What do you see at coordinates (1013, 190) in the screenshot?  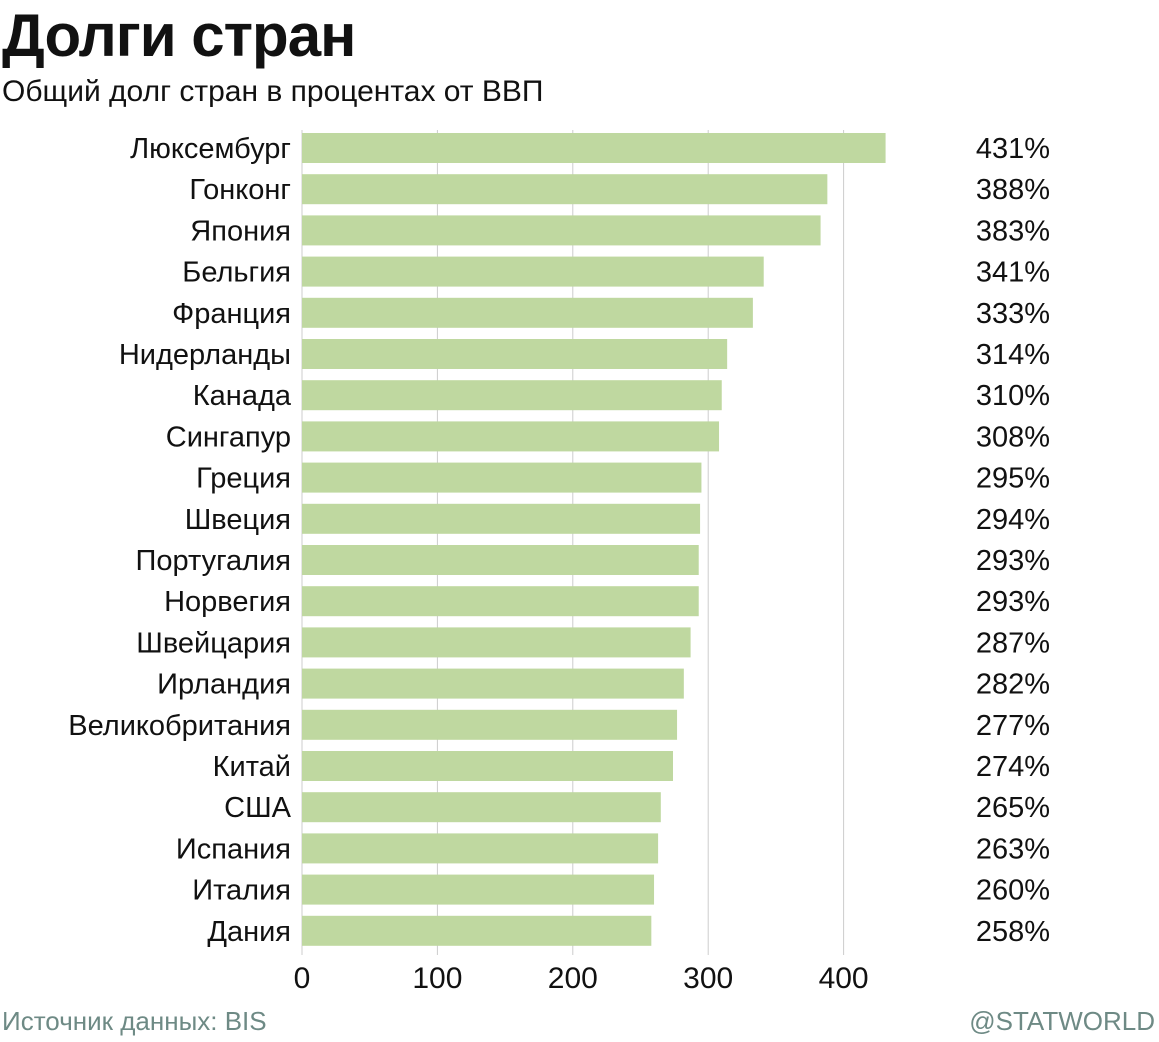 I see `value-label: 388%` at bounding box center [1013, 190].